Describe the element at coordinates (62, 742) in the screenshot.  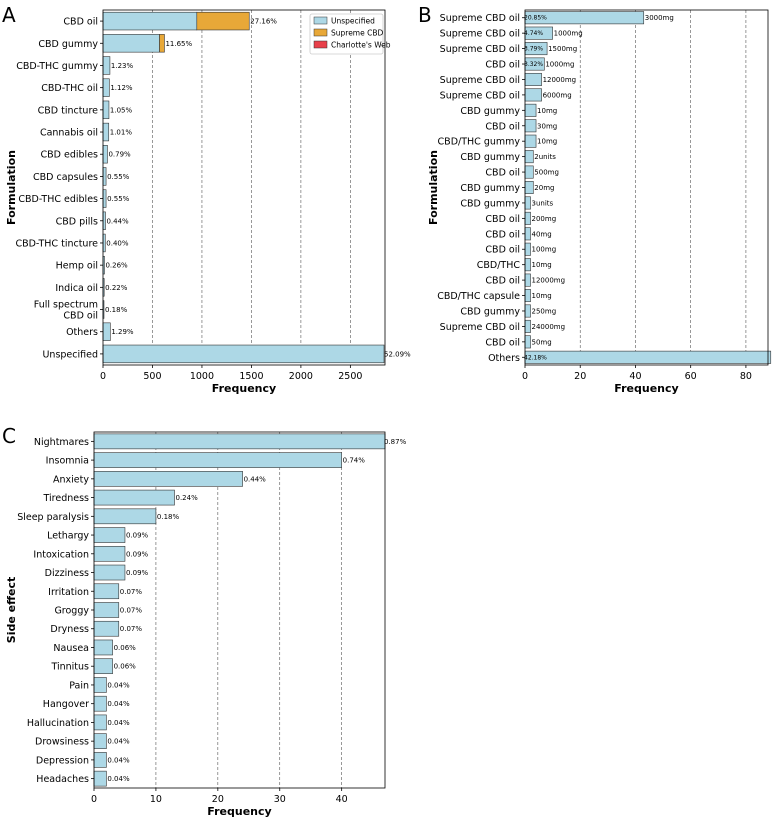
I see `y-tick-label: Drowsiness` at that location.